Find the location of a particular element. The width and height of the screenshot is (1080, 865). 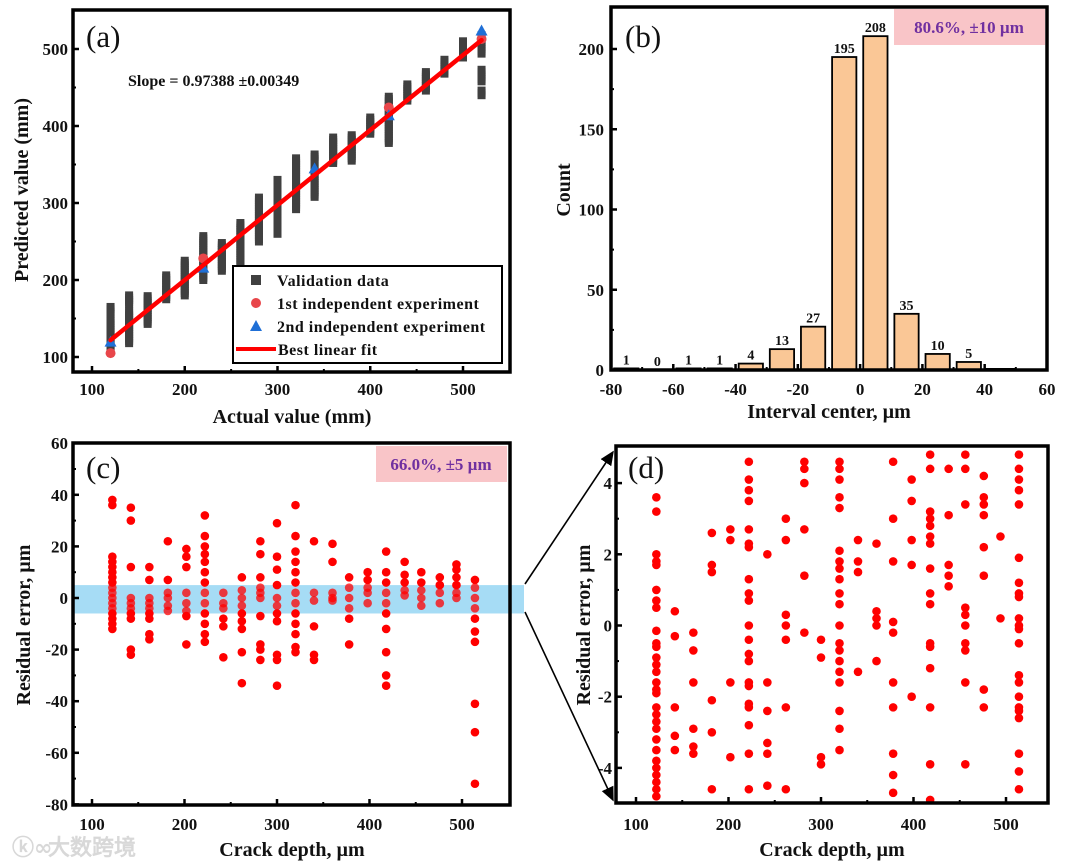

y-tick-label: 100 is located at coordinates (592, 210).